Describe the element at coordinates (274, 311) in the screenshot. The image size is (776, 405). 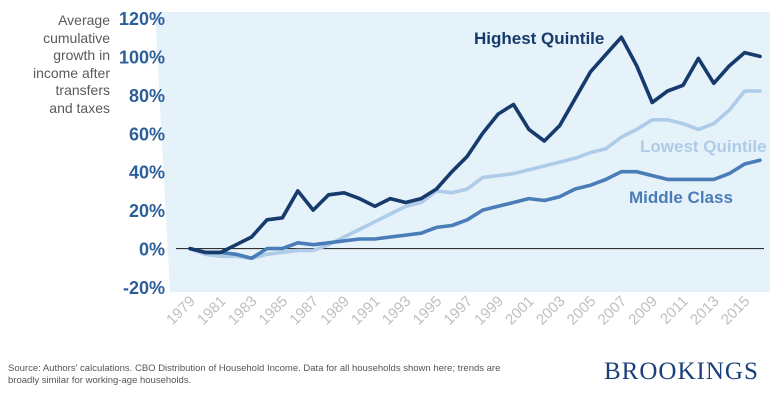
I see `x-tick-label: 1985` at that location.